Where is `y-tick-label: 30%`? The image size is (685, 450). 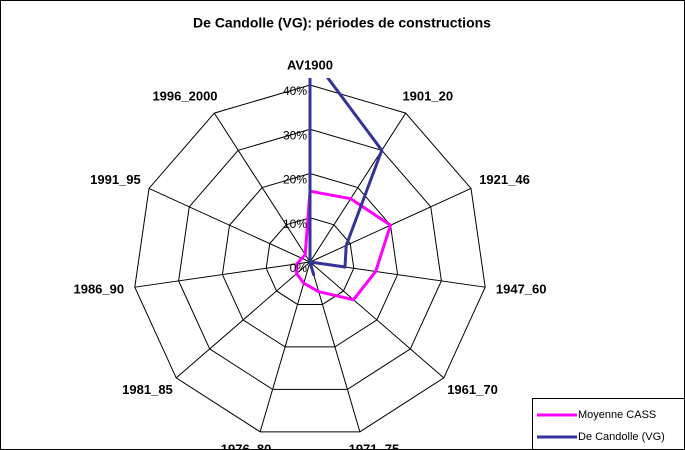
y-tick-label: 30% is located at coordinates (295, 135).